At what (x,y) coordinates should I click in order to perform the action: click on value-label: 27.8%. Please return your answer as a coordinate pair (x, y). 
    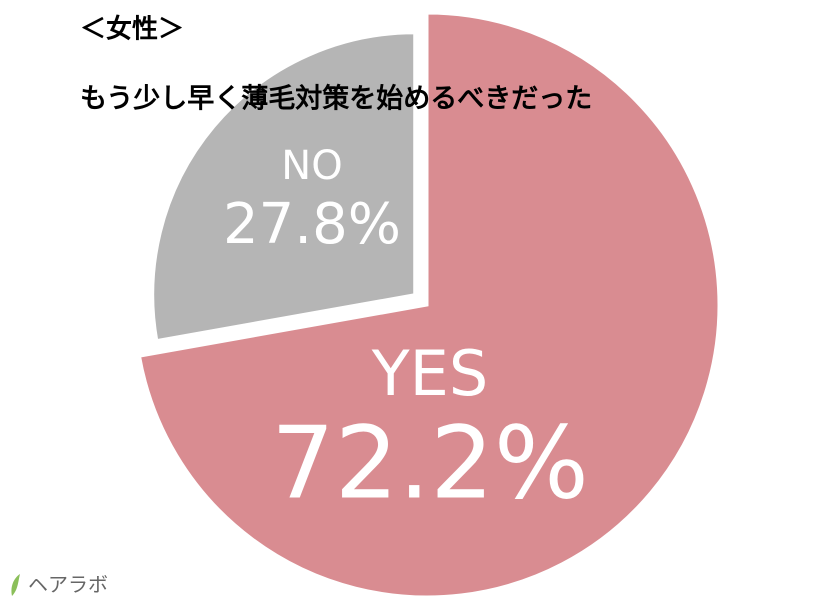
    Looking at the image, I should click on (312, 224).